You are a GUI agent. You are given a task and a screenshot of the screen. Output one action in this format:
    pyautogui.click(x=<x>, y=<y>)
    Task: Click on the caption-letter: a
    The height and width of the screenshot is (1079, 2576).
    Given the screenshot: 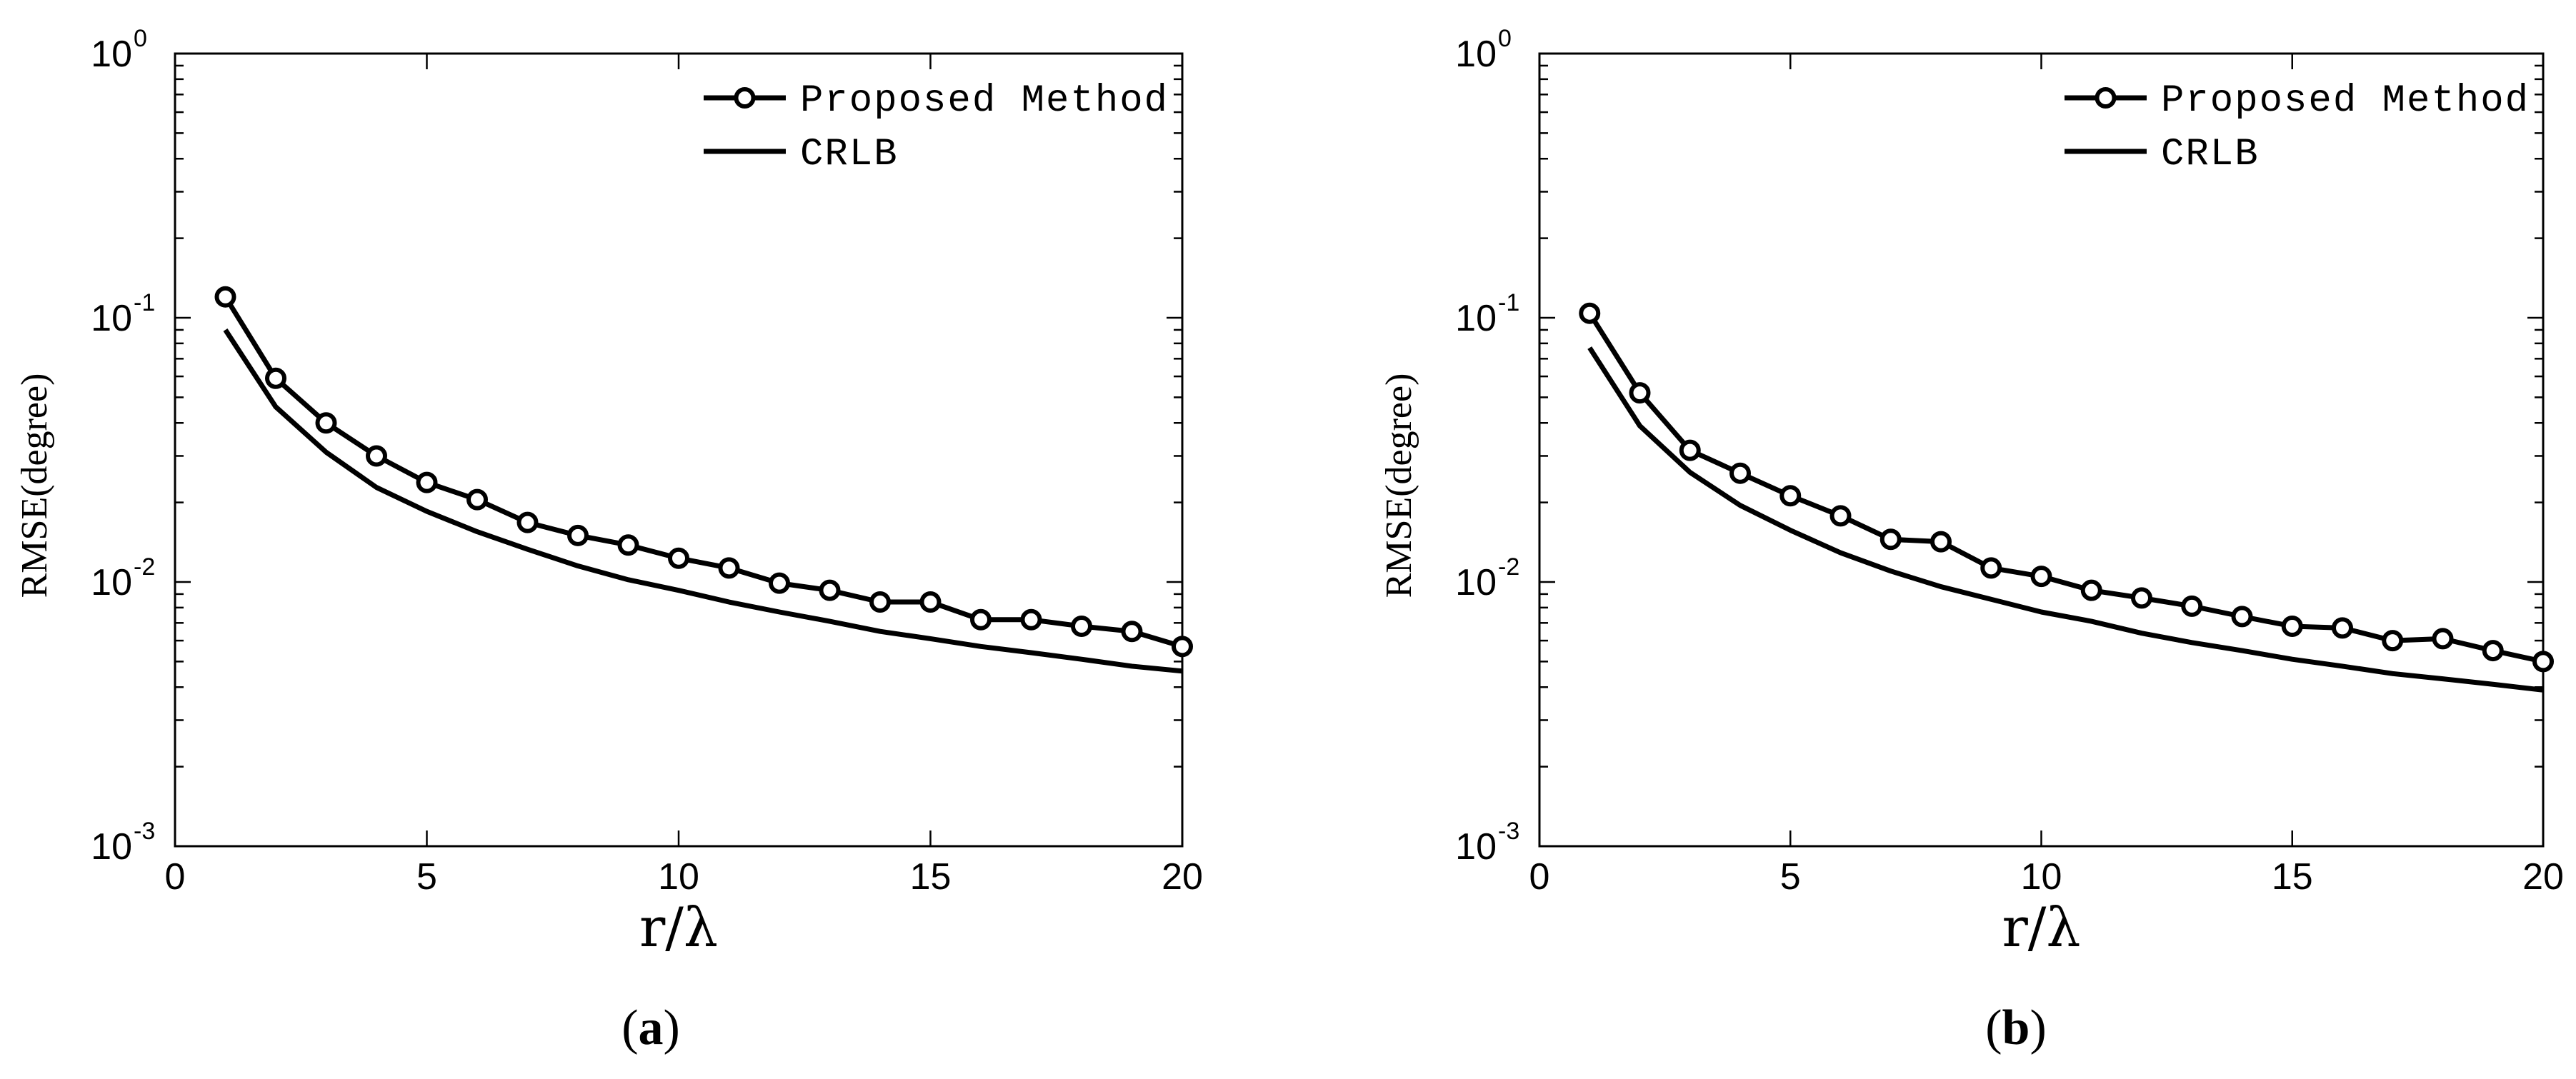 What is the action you would take?
    pyautogui.click(x=651, y=1028)
    